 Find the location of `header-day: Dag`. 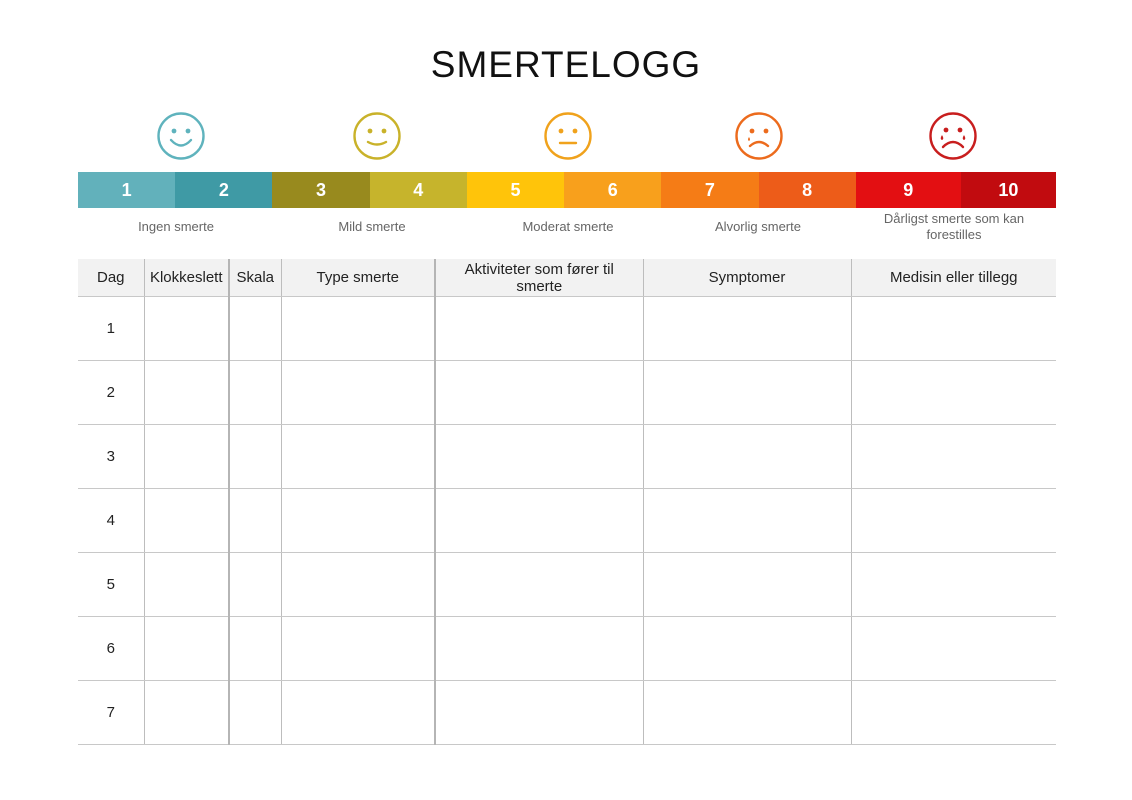

header-day: Dag is located at coordinates (111, 278).